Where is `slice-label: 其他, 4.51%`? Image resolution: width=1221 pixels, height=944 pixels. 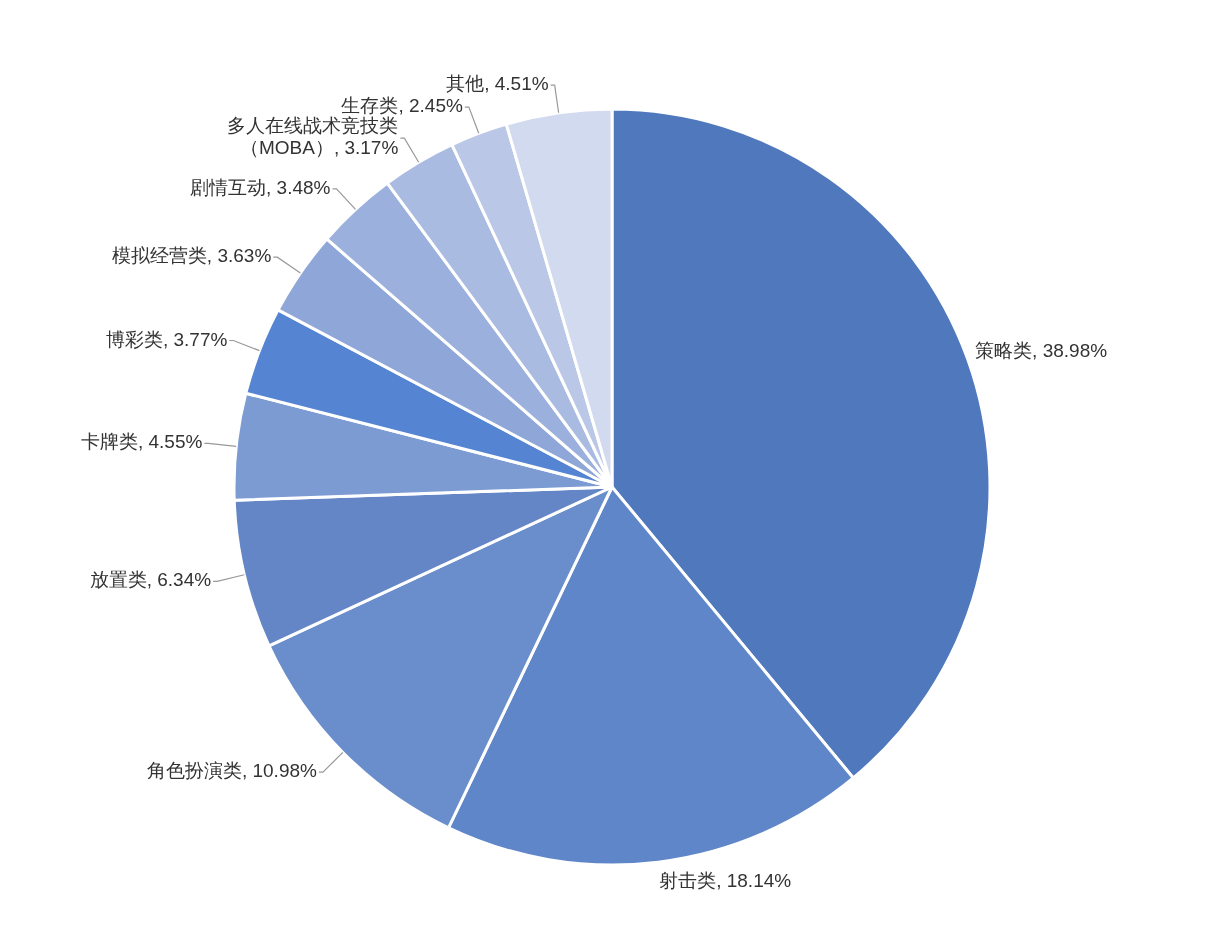
slice-label: 其他, 4.51% is located at coordinates (497, 84).